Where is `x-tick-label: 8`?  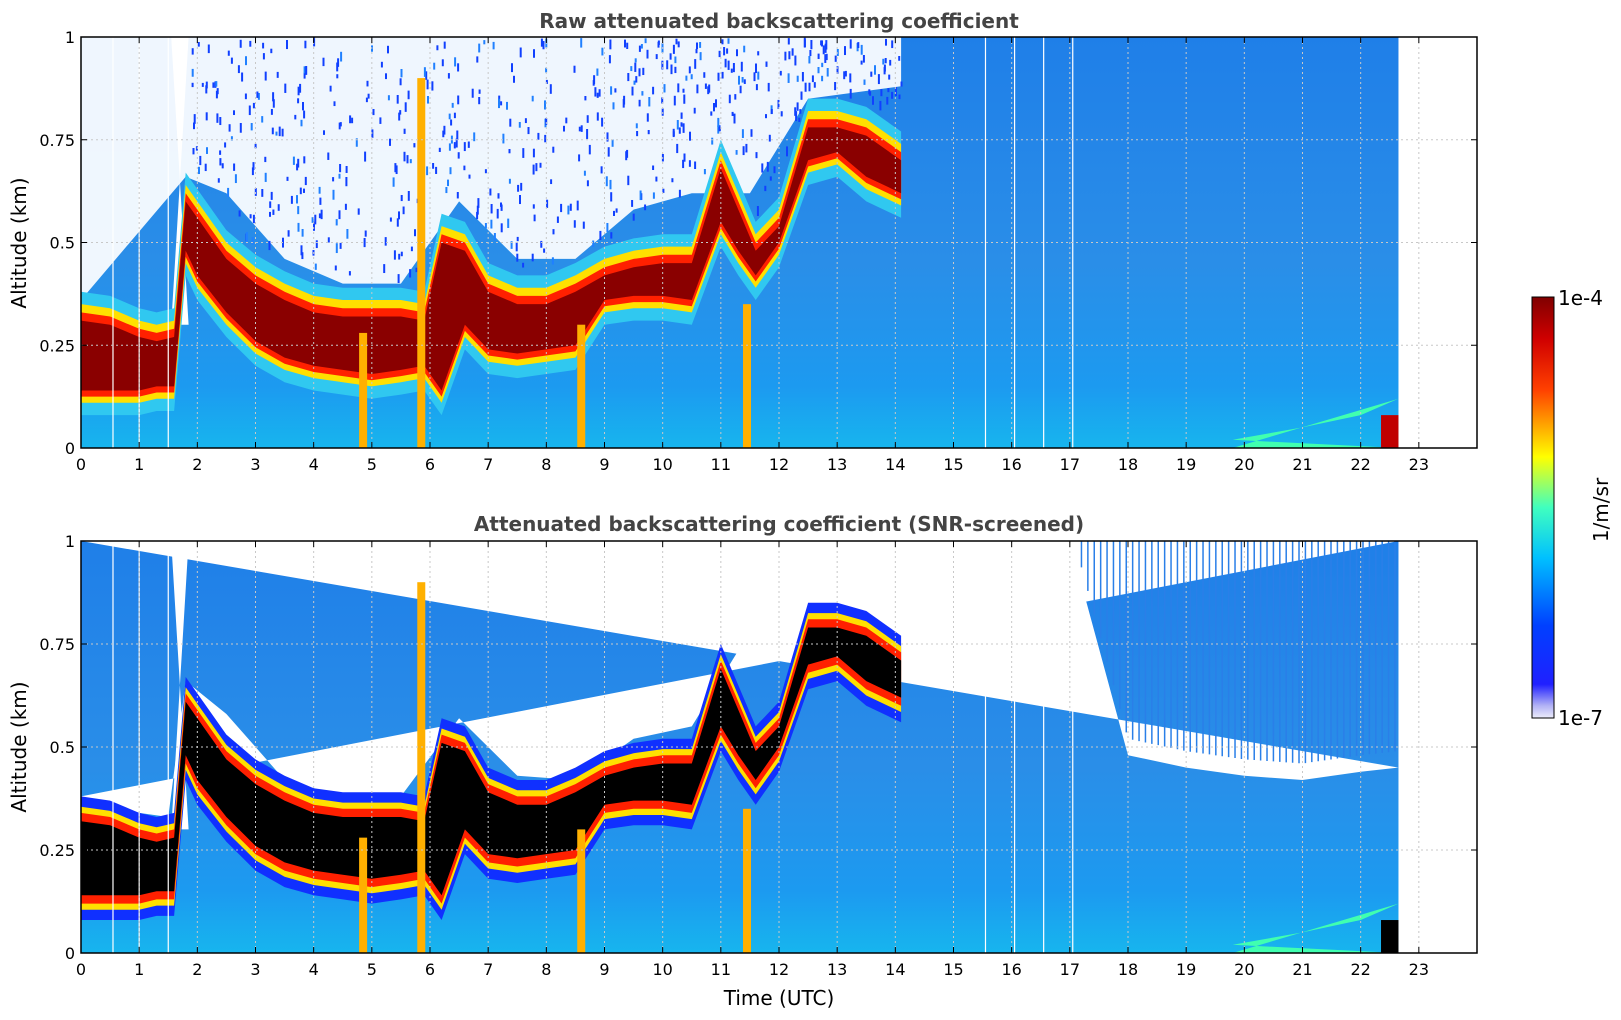 x-tick-label: 8 is located at coordinates (546, 464).